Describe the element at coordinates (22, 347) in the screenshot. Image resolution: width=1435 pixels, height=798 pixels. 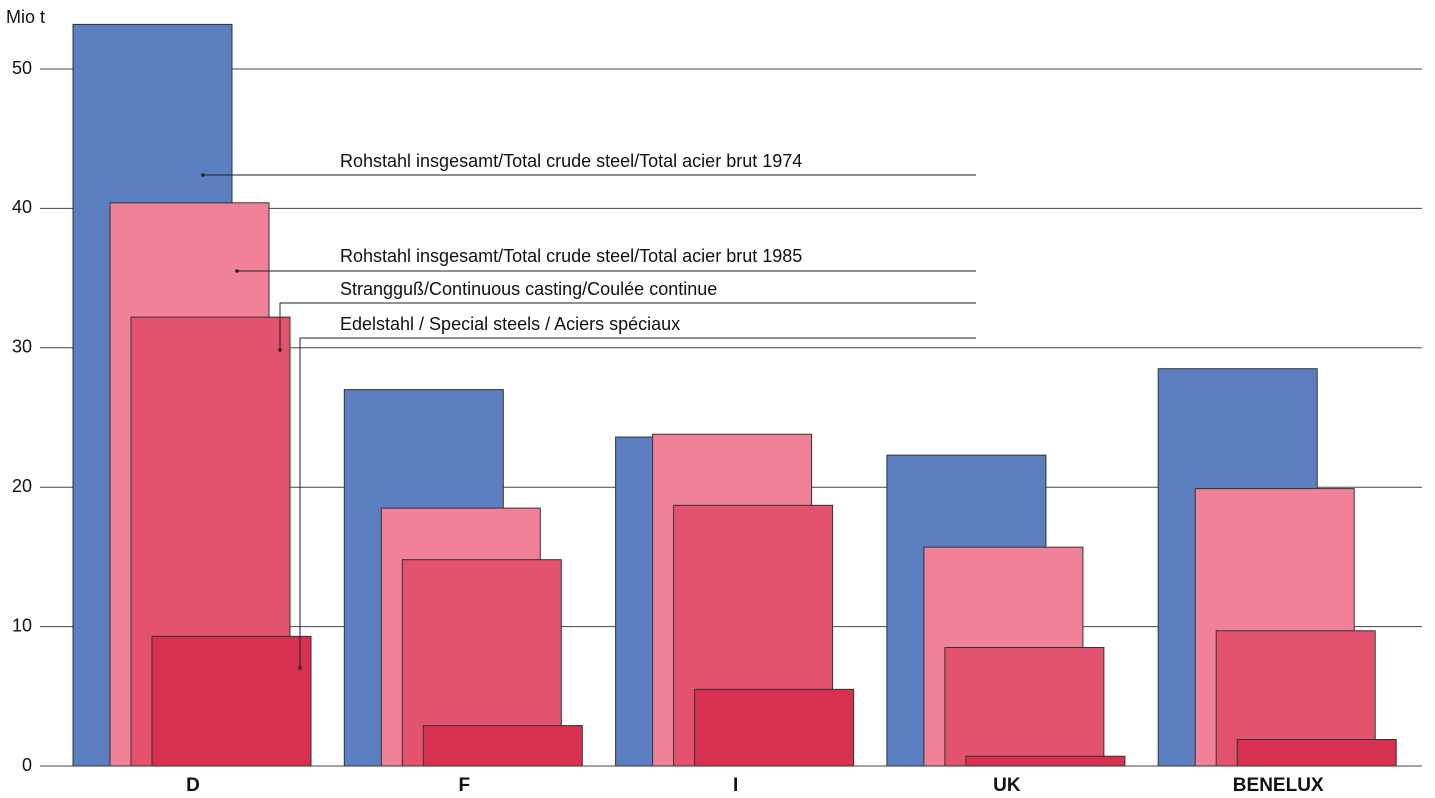
I see `y-tick-label: 30` at that location.